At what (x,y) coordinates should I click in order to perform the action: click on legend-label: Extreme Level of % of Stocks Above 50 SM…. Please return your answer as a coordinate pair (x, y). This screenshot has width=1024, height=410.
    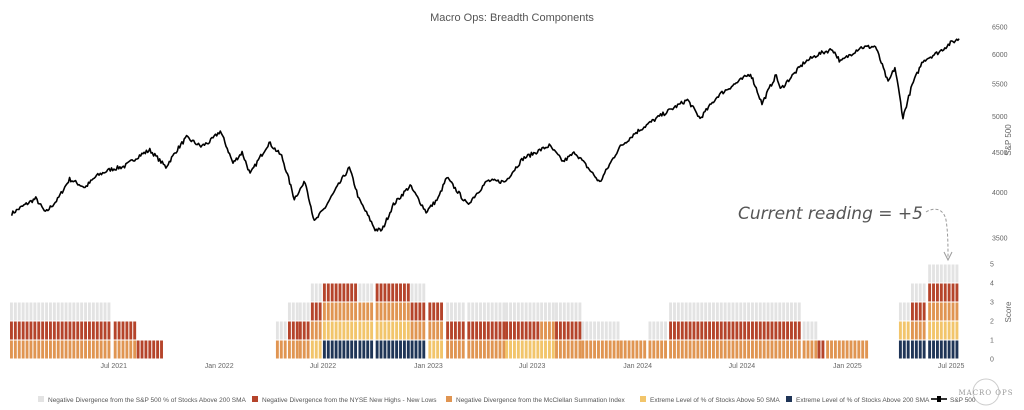
    Looking at the image, I should click on (715, 400).